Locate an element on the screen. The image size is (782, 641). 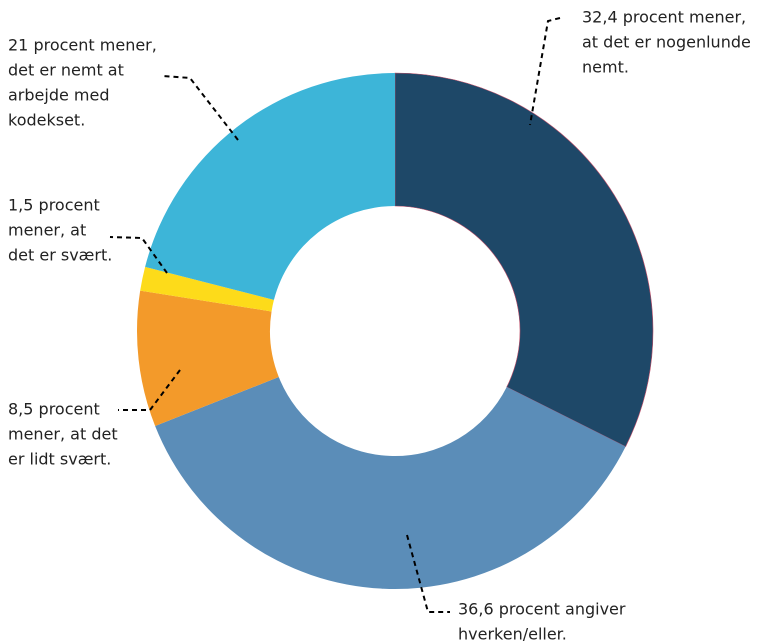
data-label: 21 procent mener, is located at coordinates (82, 45).